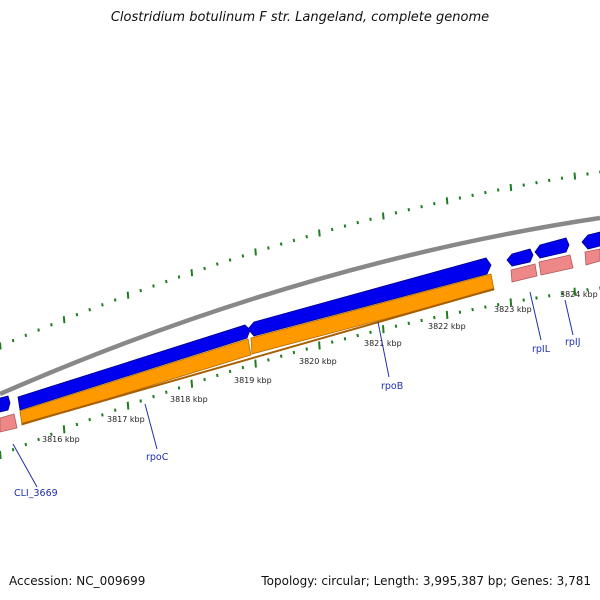 The image size is (600, 600). Describe the element at coordinates (189, 399) in the screenshot. I see `ruler-label-3818: 3818 kbp` at that location.